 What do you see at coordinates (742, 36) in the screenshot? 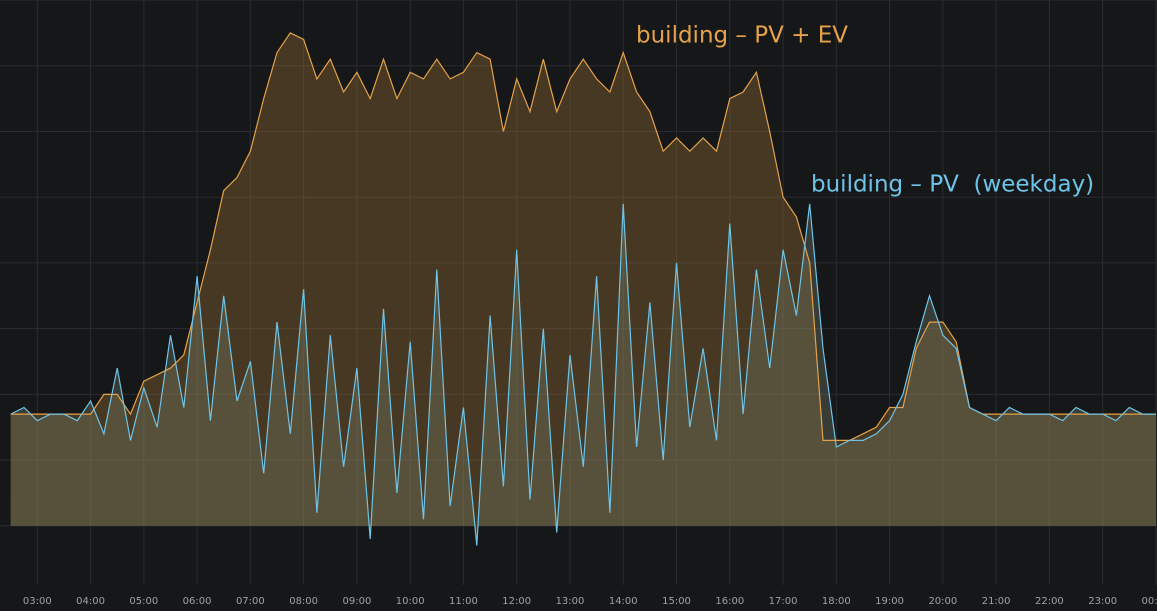
I see `series-label: building – PV + EV` at bounding box center [742, 36].